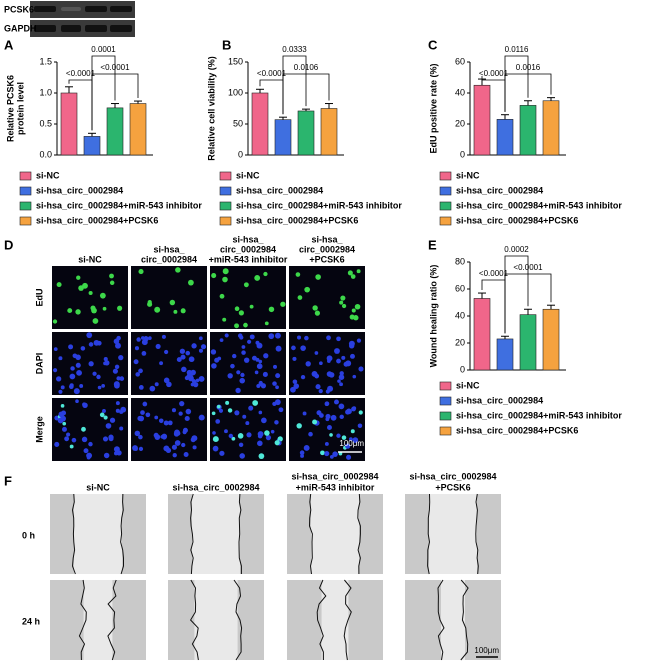 The height and width of the screenshot is (664, 650). What do you see at coordinates (468, 175) in the screenshot?
I see `legend-label: si-NC` at bounding box center [468, 175].